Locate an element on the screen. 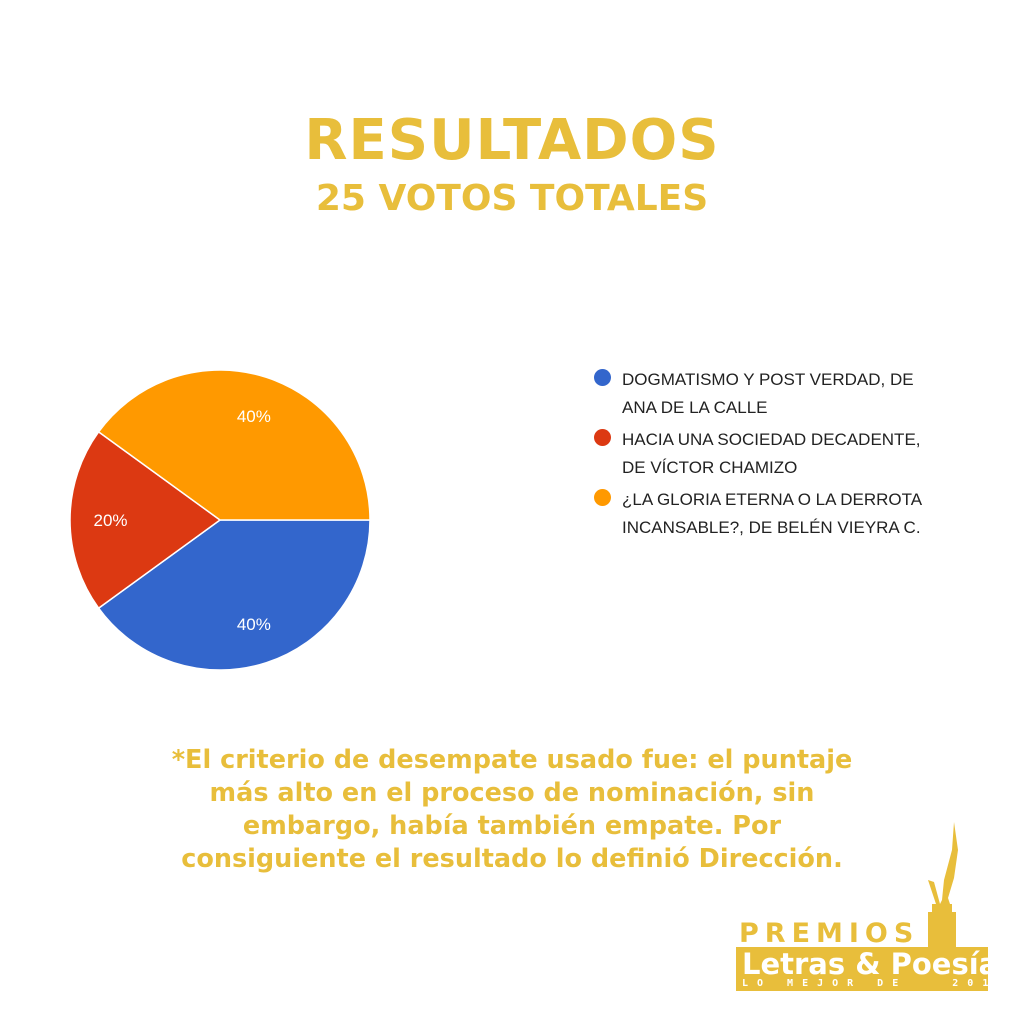 This screenshot has height=1024, width=1024. trophy-icon is located at coordinates (943, 886).